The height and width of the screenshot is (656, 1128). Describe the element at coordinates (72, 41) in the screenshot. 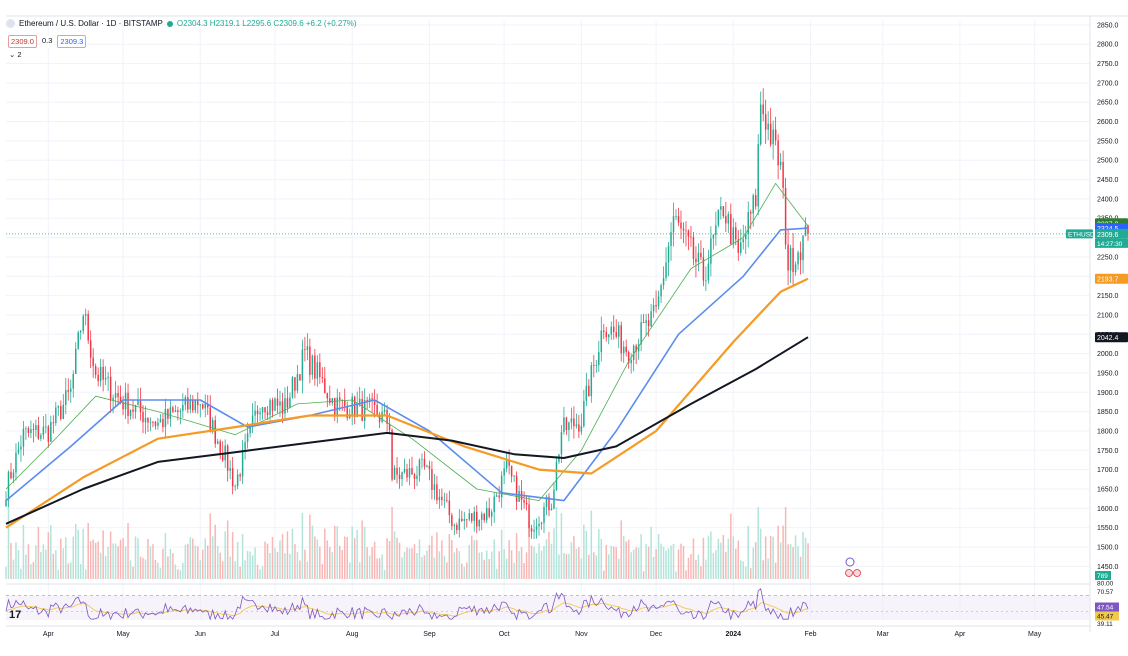

I see `buy-button: 2309.3` at that location.